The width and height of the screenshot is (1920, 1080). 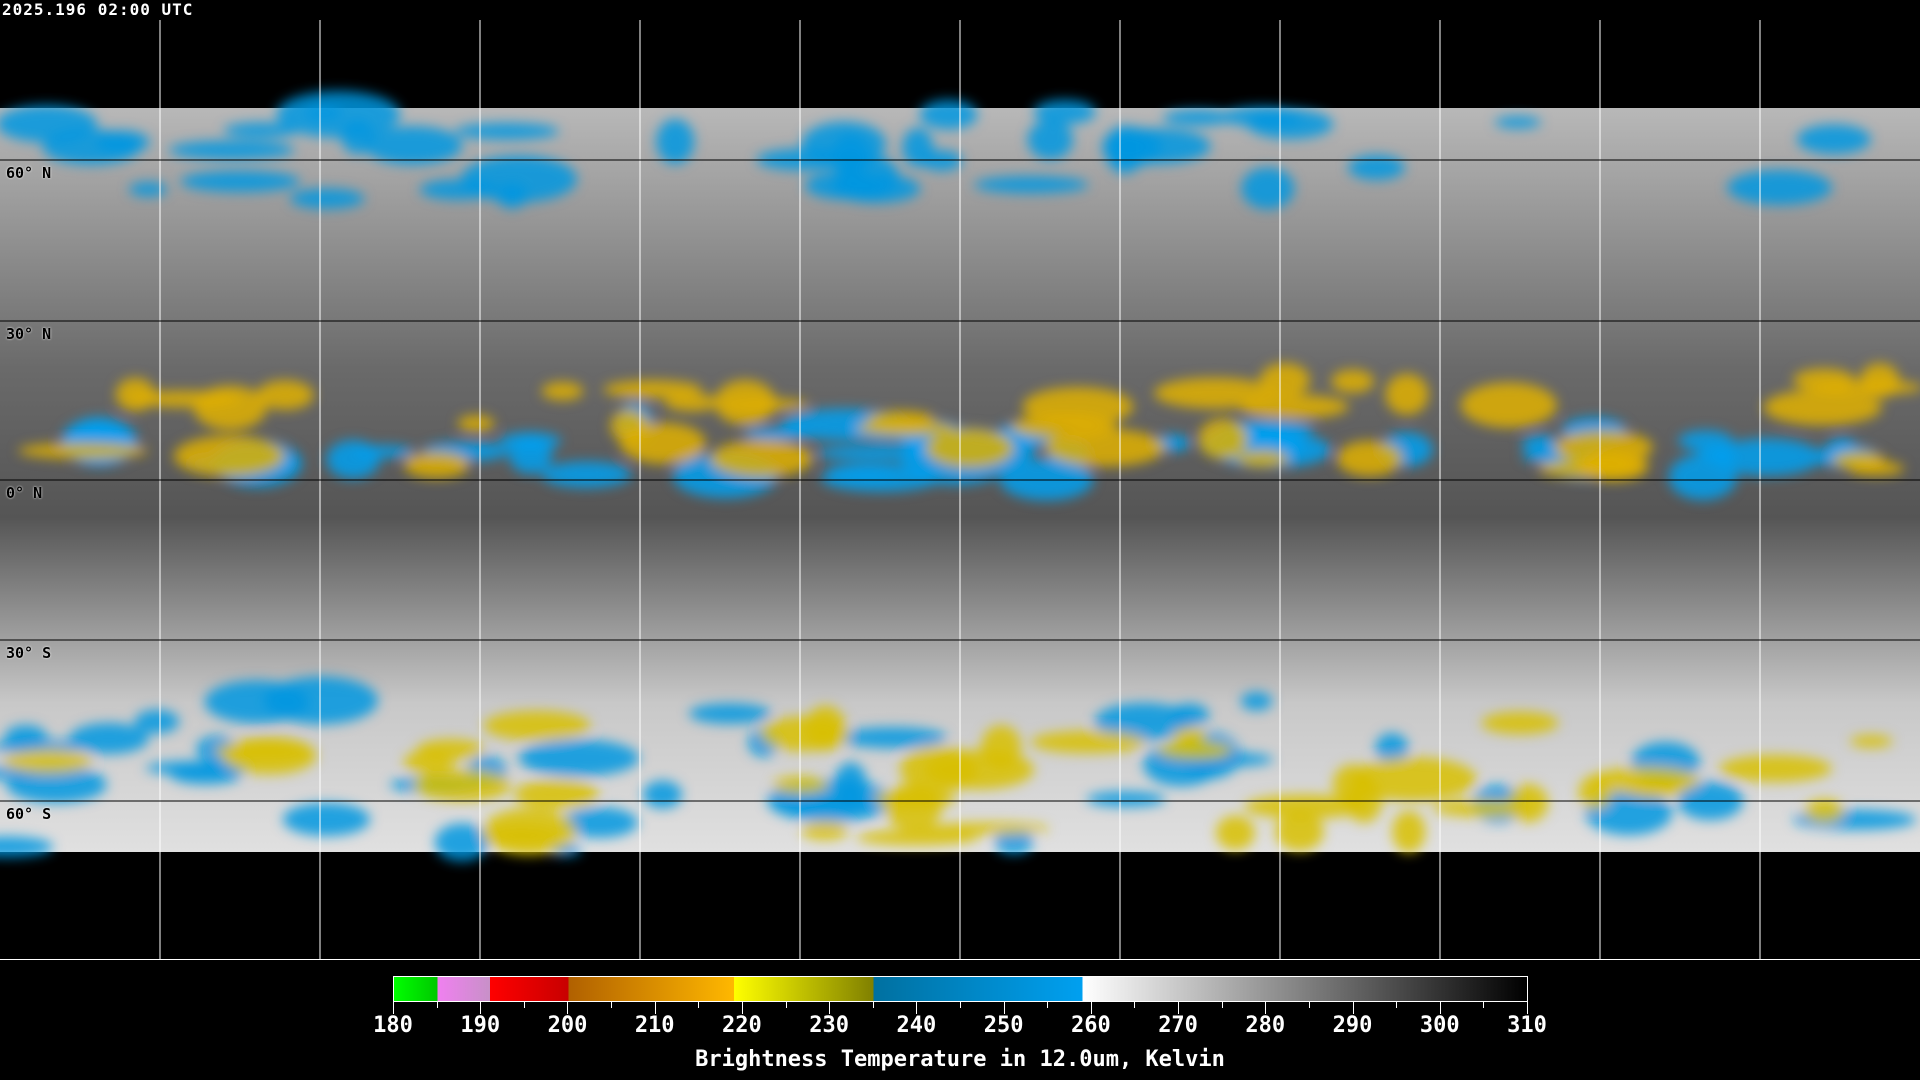 What do you see at coordinates (98, 9) in the screenshot?
I see `timestamp: 2025.196 02:00 UTC` at bounding box center [98, 9].